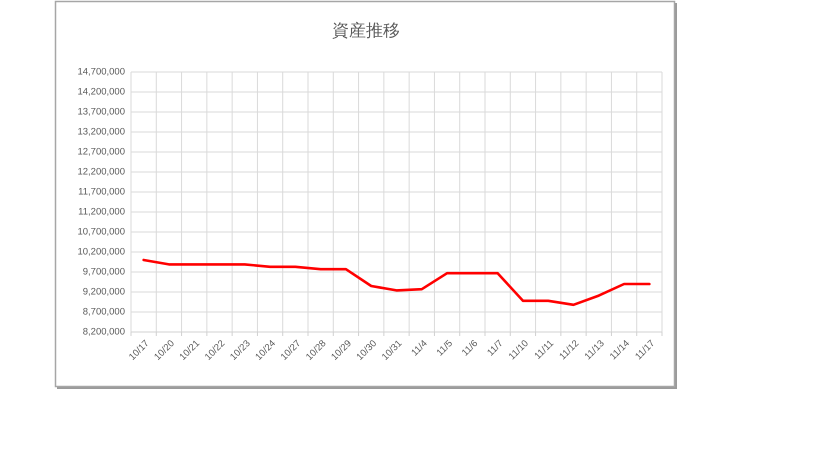 The width and height of the screenshot is (816, 450). I want to click on y-tick-label: 11,200,000, so click(101, 212).